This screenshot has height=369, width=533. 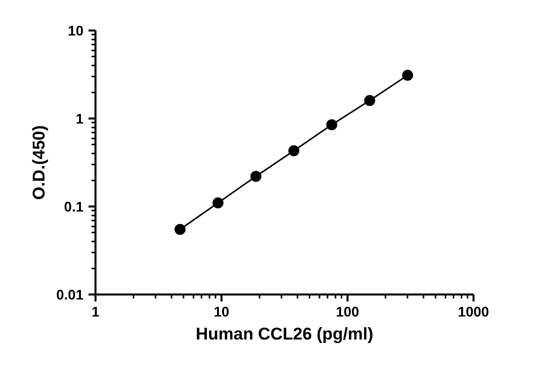 I want to click on x-axis-title: Human CCL26 (pg/ml), so click(x=285, y=334).